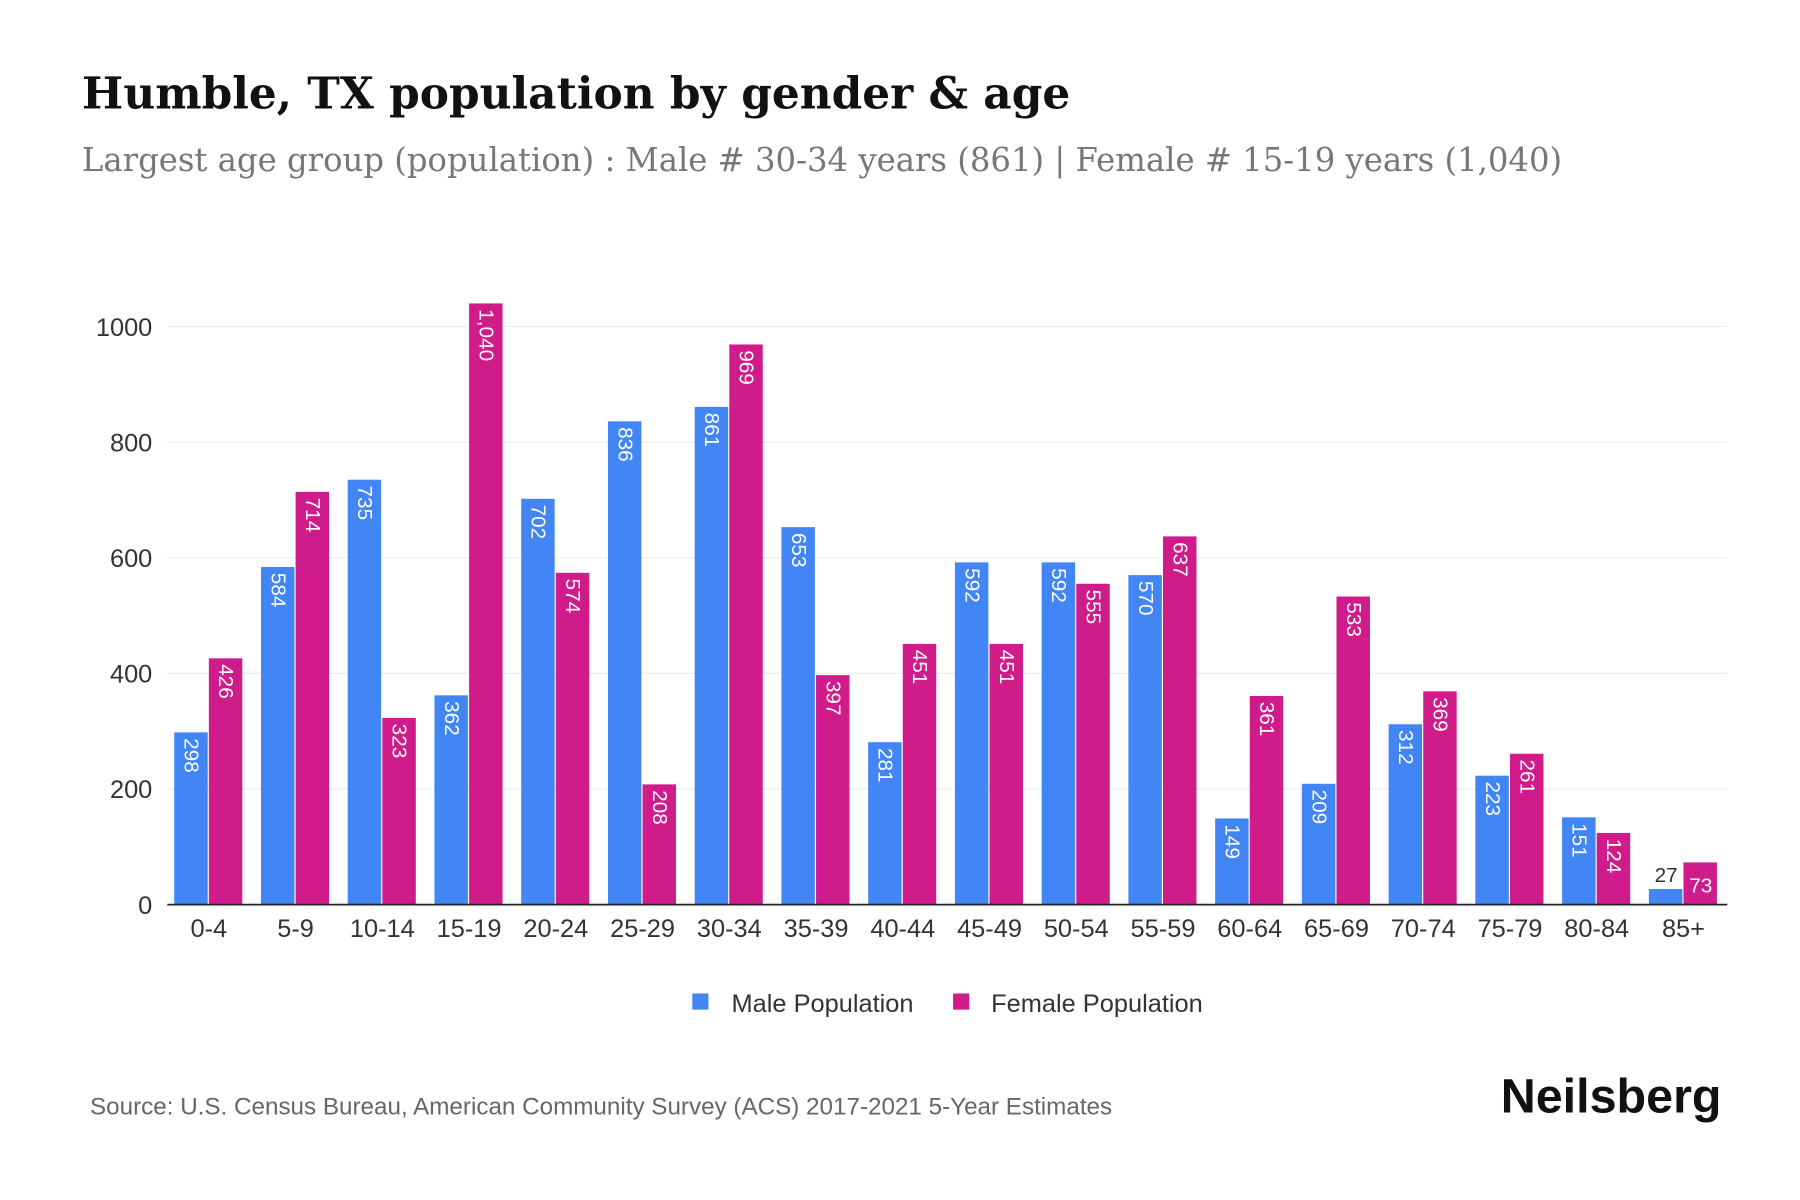 The width and height of the screenshot is (1800, 1200). What do you see at coordinates (145, 906) in the screenshot?
I see `y-tick-label: 0` at bounding box center [145, 906].